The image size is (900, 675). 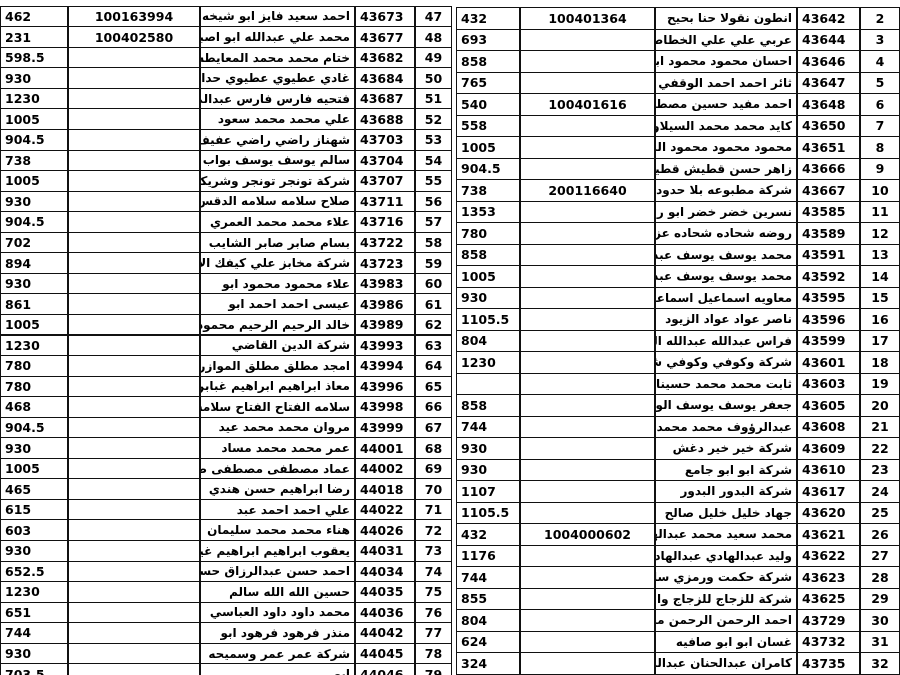 What do you see at coordinates (433, 283) in the screenshot?
I see `no-cell: 60` at bounding box center [433, 283].